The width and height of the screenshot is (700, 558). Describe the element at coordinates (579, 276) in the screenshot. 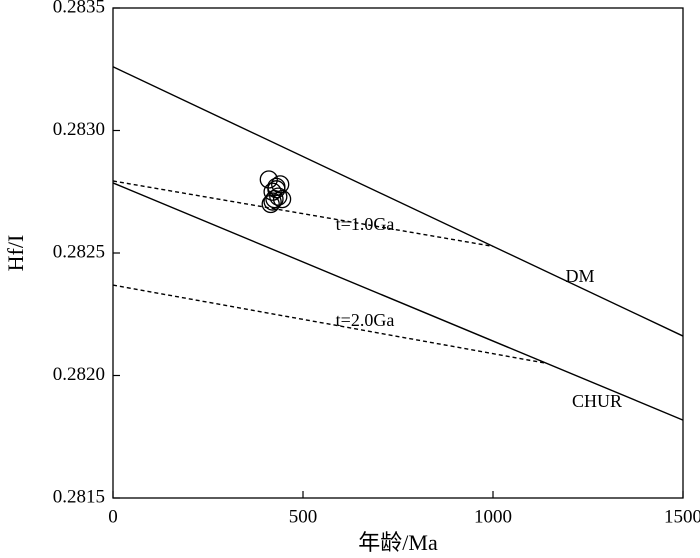

I see `line-label: DM` at that location.